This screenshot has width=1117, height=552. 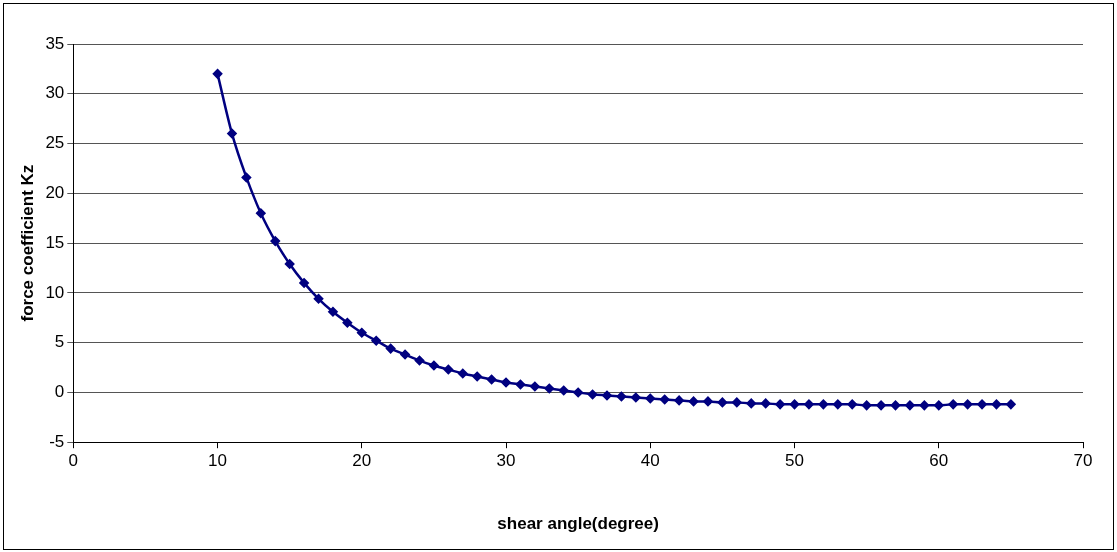 I want to click on y-tick-label: 30, so click(x=55, y=93).